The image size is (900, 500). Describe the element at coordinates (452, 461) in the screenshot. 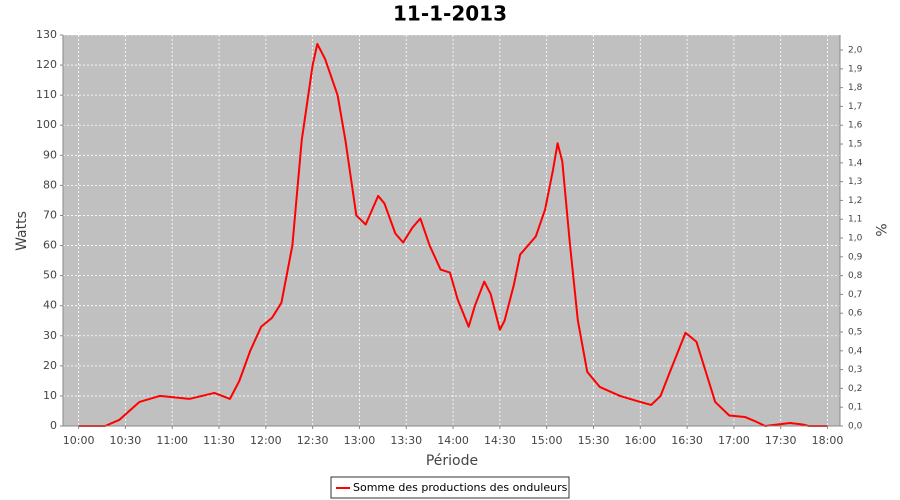

I see `x-axis-label: Période` at that location.